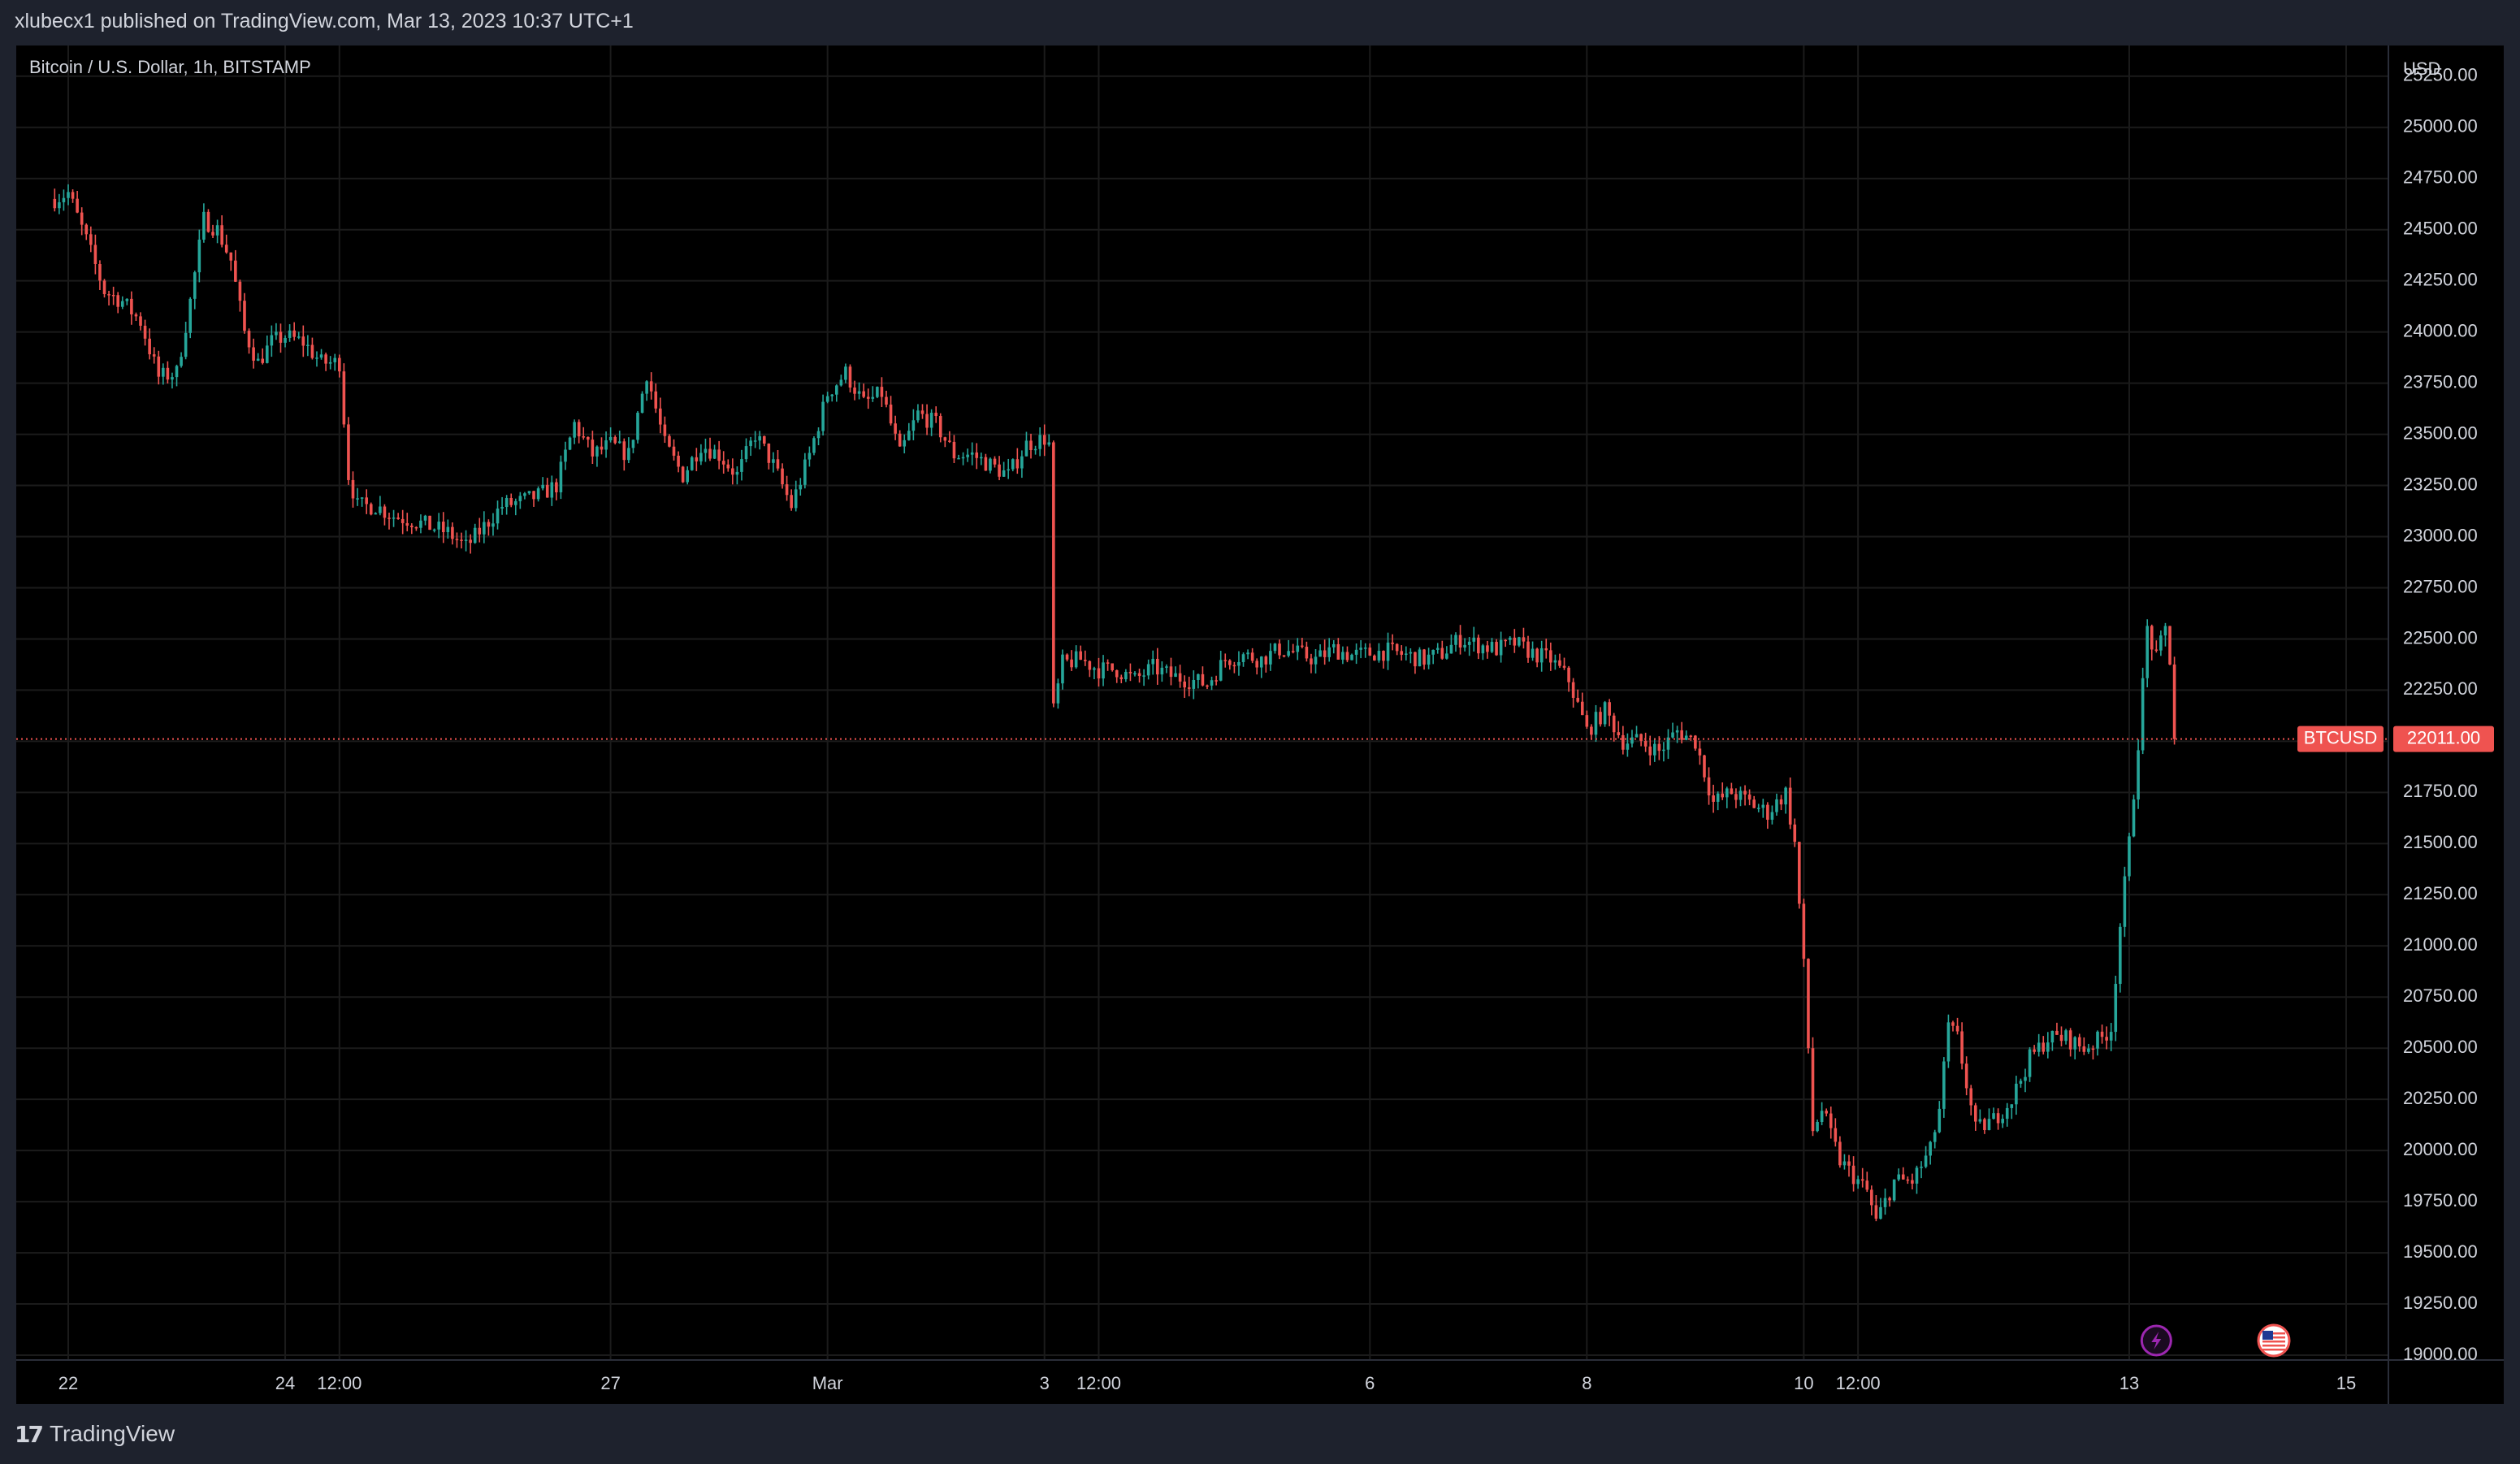  I want to click on us-flag-icon, so click(2274, 1341).